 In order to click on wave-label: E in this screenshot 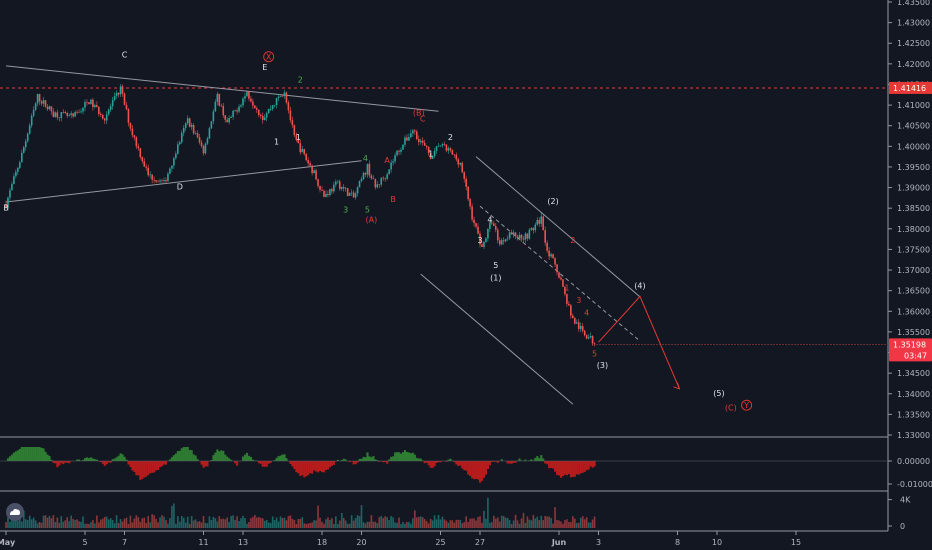, I will do `click(264, 67)`.